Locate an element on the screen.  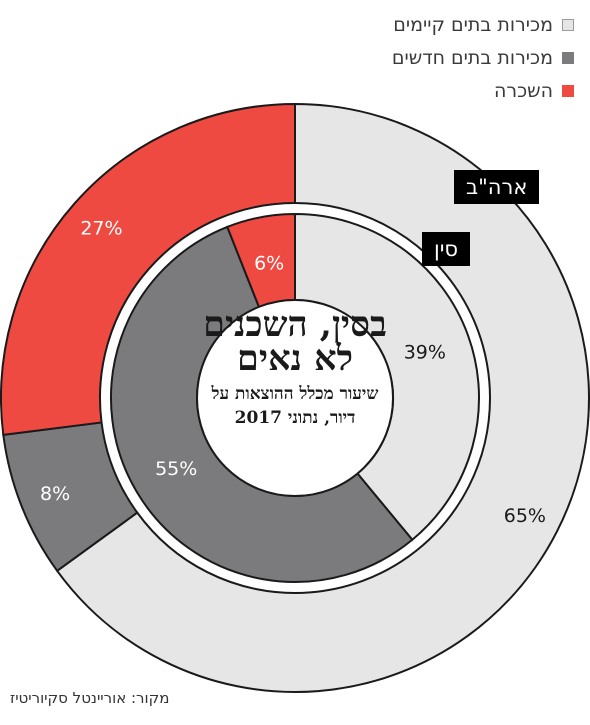
legend-swatch-existing-homes is located at coordinates (568, 24).